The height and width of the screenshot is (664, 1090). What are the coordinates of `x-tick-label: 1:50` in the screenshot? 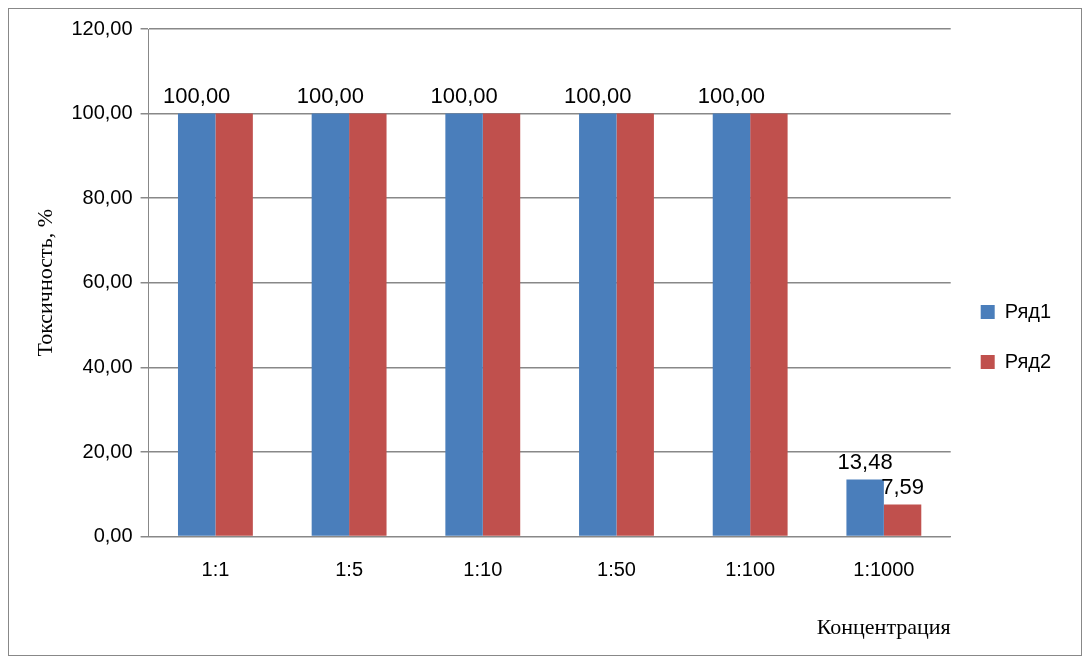 It's located at (616, 569).